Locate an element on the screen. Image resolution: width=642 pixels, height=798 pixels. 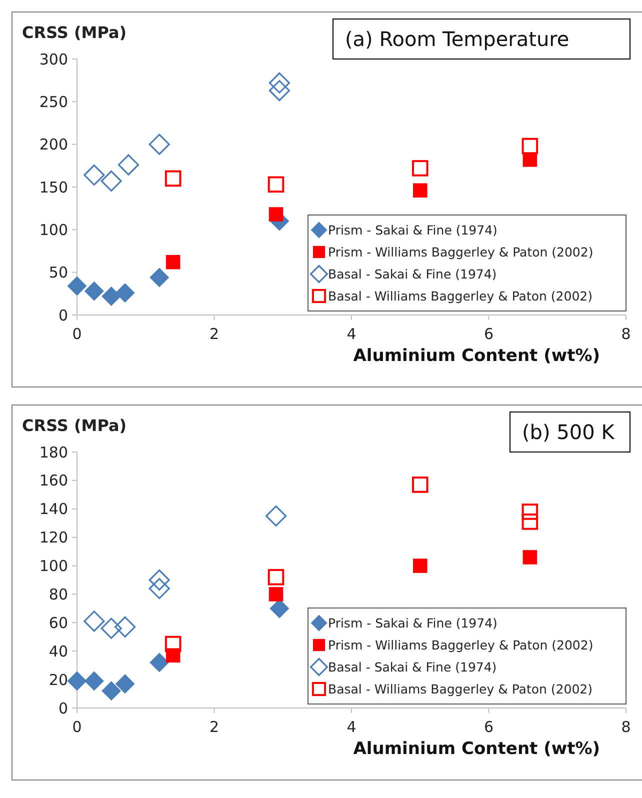
y-tick-label: 300 is located at coordinates (53, 59).